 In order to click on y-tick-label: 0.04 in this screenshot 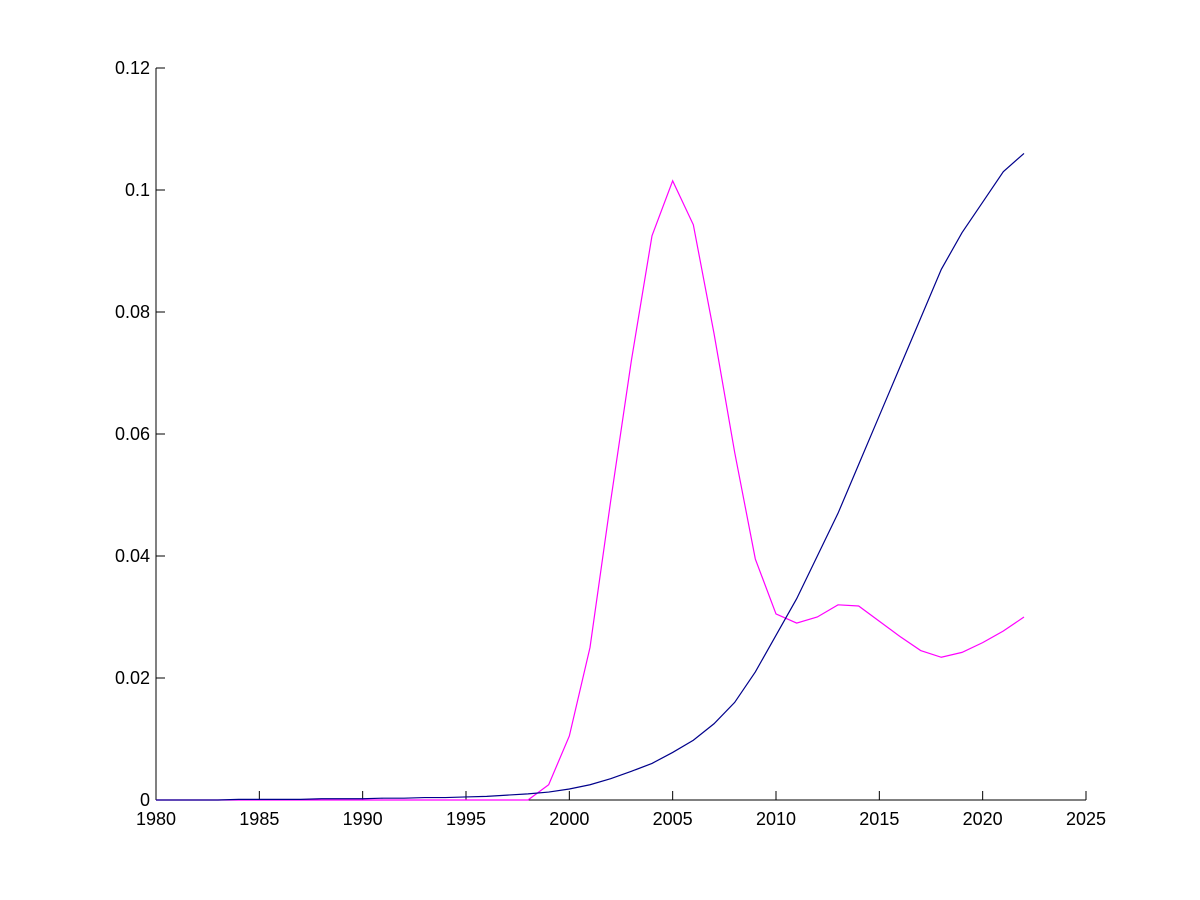, I will do `click(132, 556)`.